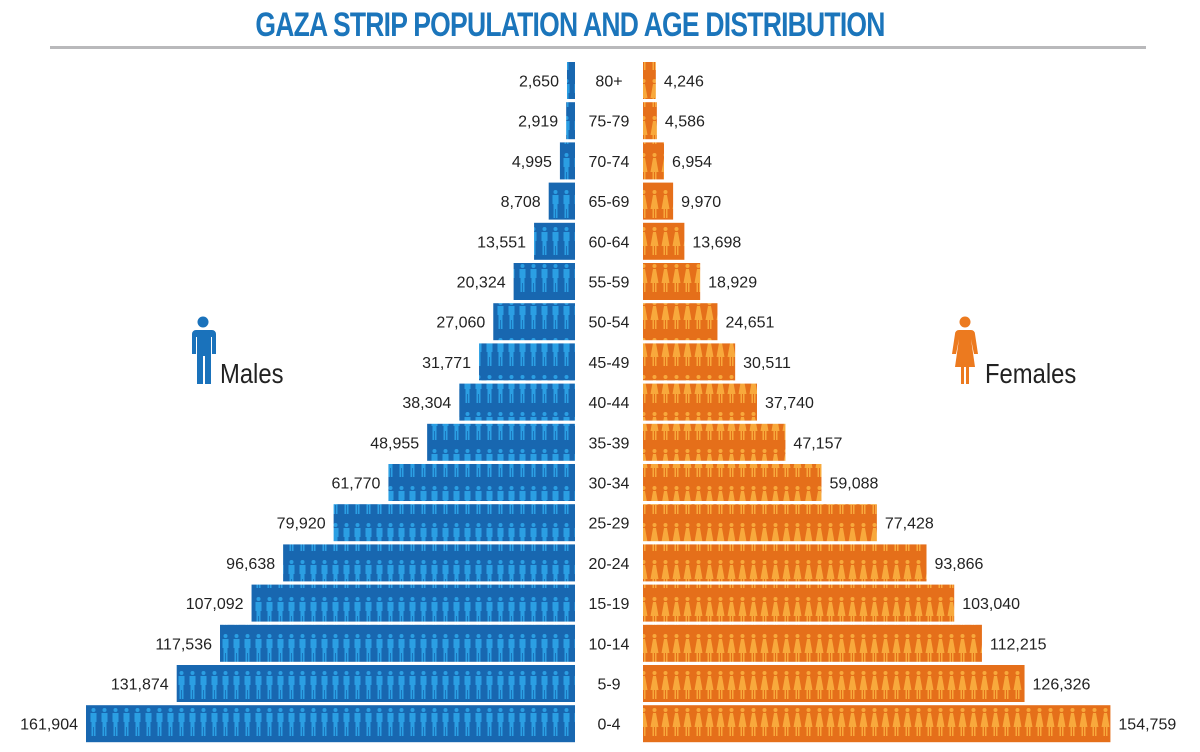 This screenshot has width=1200, height=752. Describe the element at coordinates (609, 162) in the screenshot. I see `age-group-label: 70-74` at that location.